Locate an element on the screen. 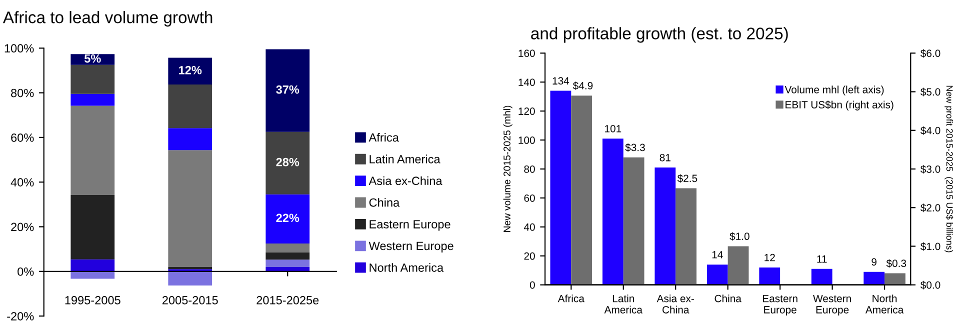 This screenshot has height=332, width=975. legend-label: Latin America is located at coordinates (405, 159).